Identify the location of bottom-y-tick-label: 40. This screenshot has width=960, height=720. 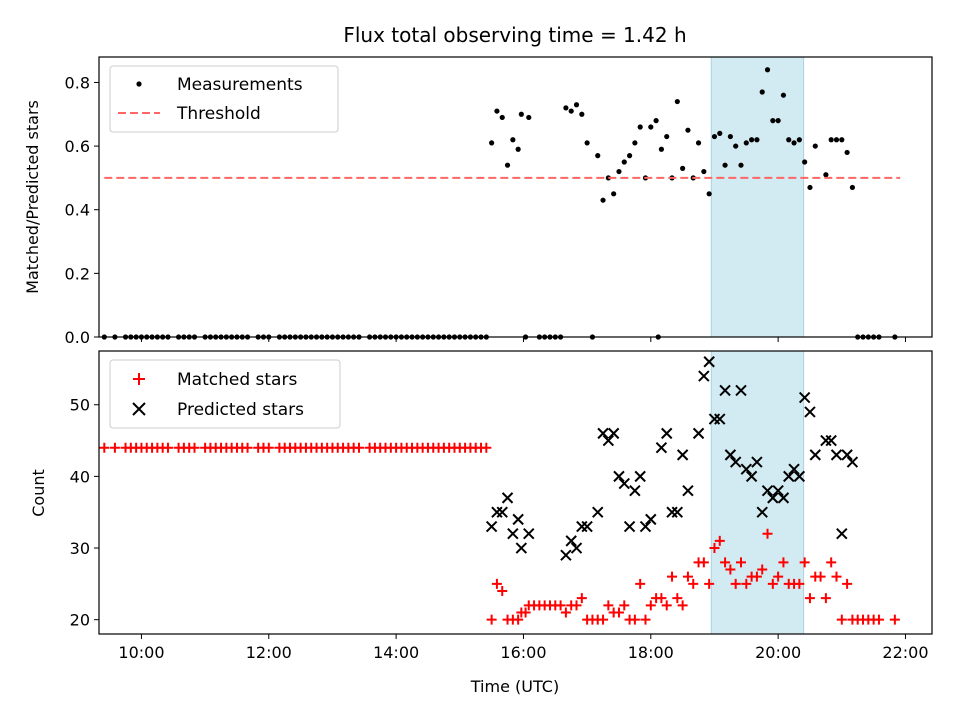
(80, 476).